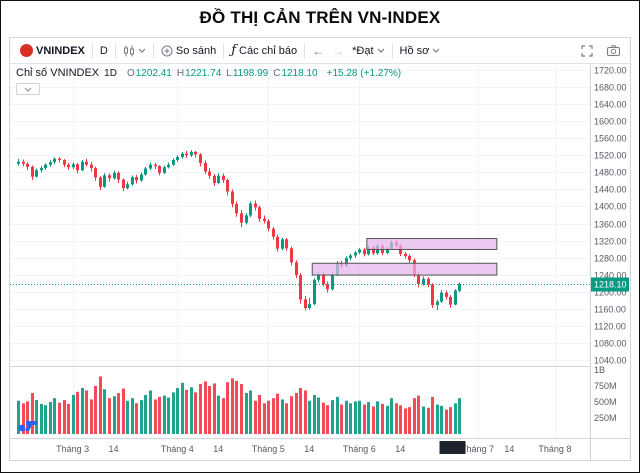 Image resolution: width=640 pixels, height=473 pixels. What do you see at coordinates (110, 73) in the screenshot?
I see `legend-interval: 1D` at bounding box center [110, 73].